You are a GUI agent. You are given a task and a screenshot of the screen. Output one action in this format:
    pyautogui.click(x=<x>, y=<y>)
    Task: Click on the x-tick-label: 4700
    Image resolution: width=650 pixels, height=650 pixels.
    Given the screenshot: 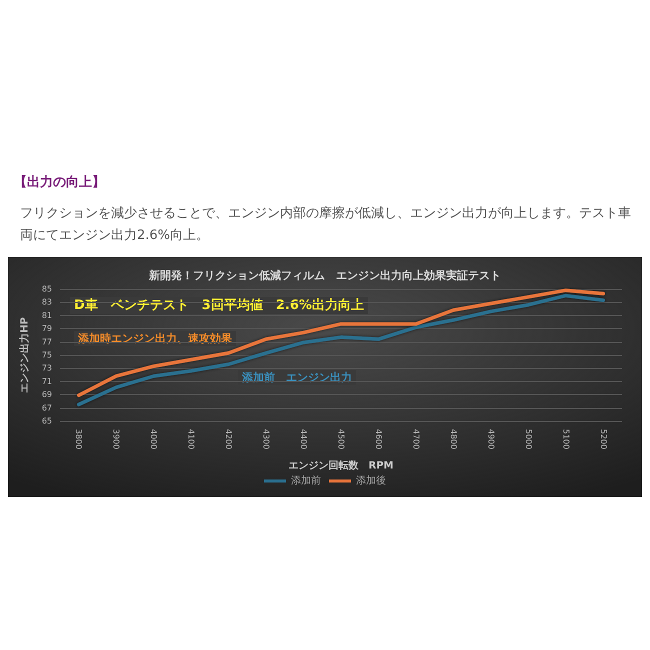 What is the action you would take?
    pyautogui.click(x=415, y=439)
    